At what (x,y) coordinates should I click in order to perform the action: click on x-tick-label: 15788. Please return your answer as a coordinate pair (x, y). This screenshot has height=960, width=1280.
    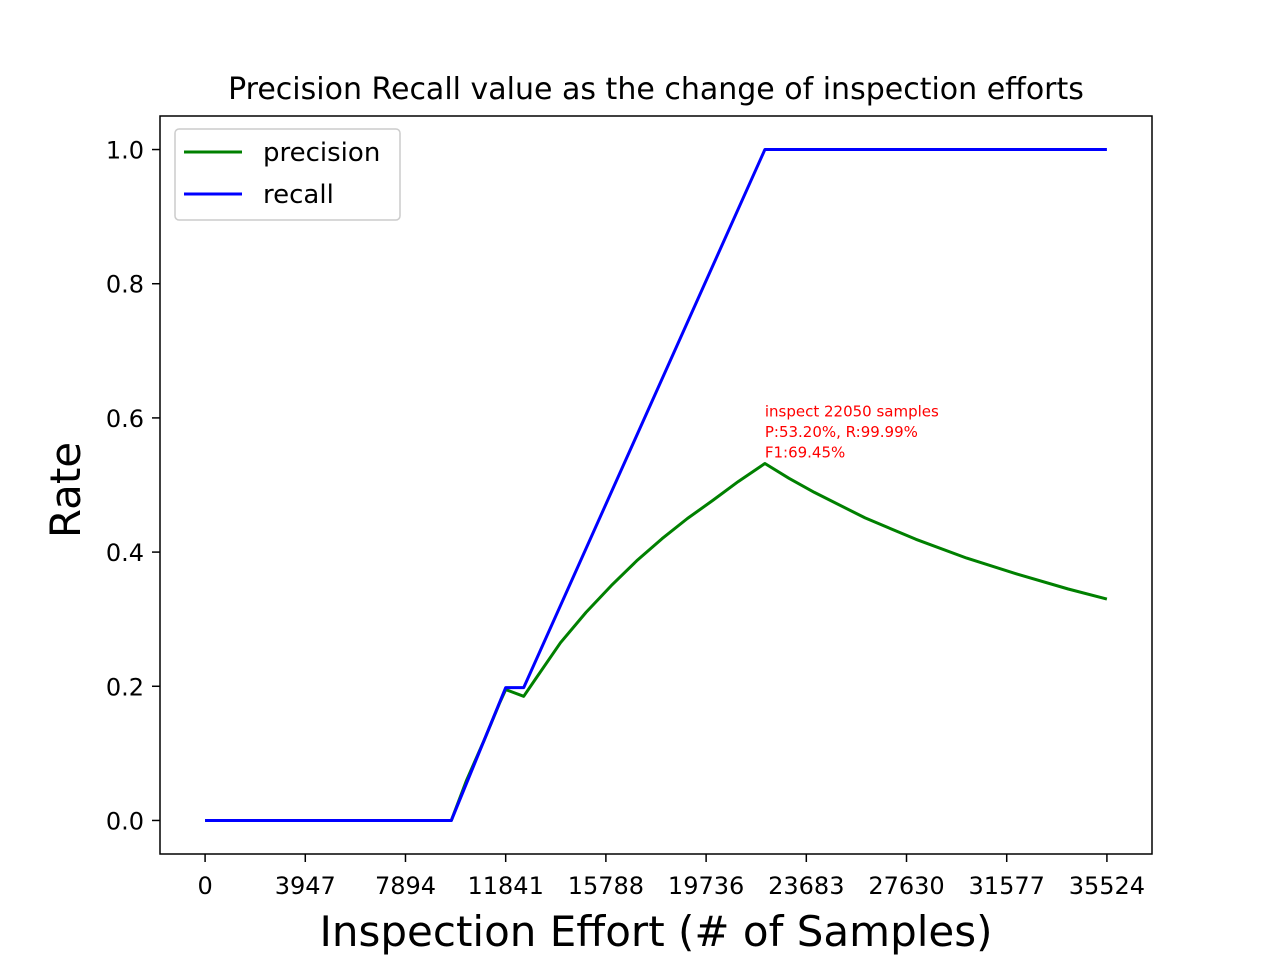
    Looking at the image, I should click on (606, 886).